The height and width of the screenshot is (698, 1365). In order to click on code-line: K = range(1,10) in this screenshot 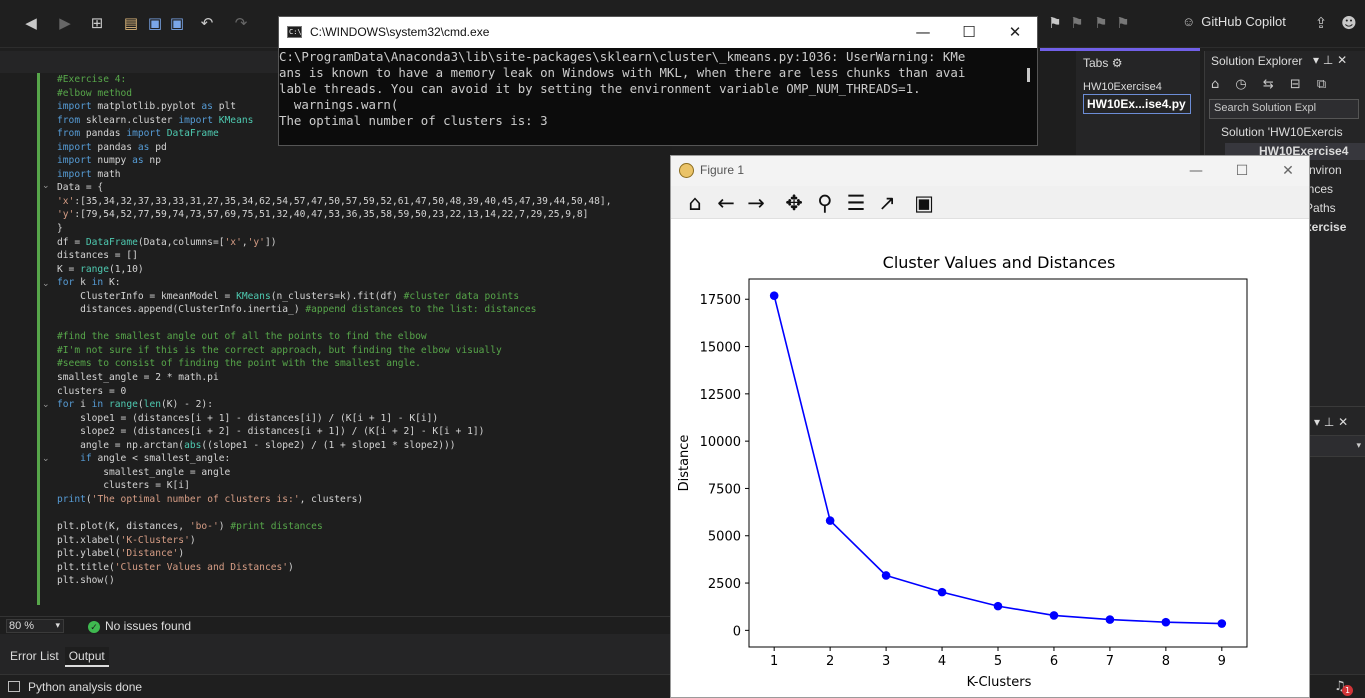, I will do `click(100, 269)`.